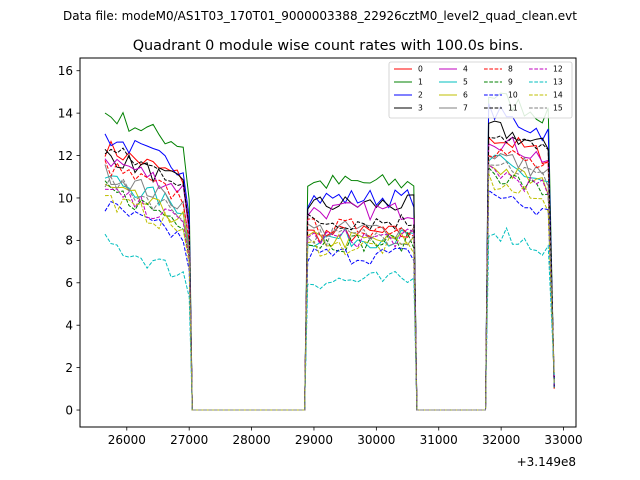 This screenshot has width=640, height=480. Describe the element at coordinates (69, 368) in the screenshot. I see `y-tick-label: 2` at that location.